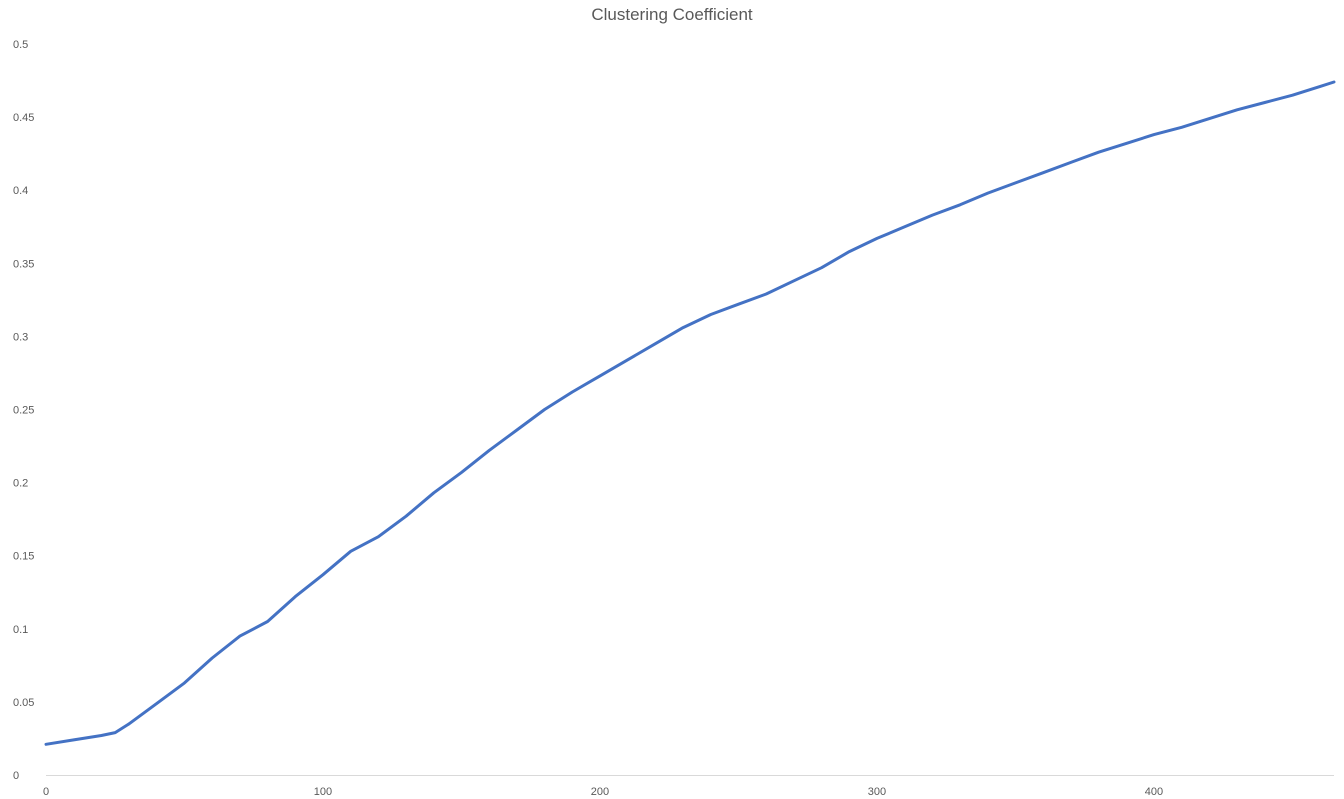  What do you see at coordinates (23, 557) in the screenshot?
I see `y-tick-label: 0.15` at bounding box center [23, 557].